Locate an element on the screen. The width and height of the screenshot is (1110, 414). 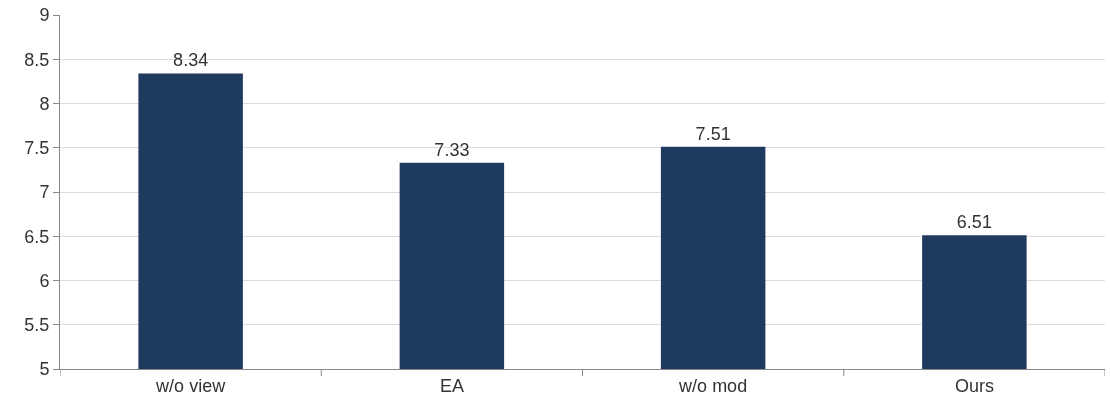
x-tick-label: w/o view is located at coordinates (191, 385).